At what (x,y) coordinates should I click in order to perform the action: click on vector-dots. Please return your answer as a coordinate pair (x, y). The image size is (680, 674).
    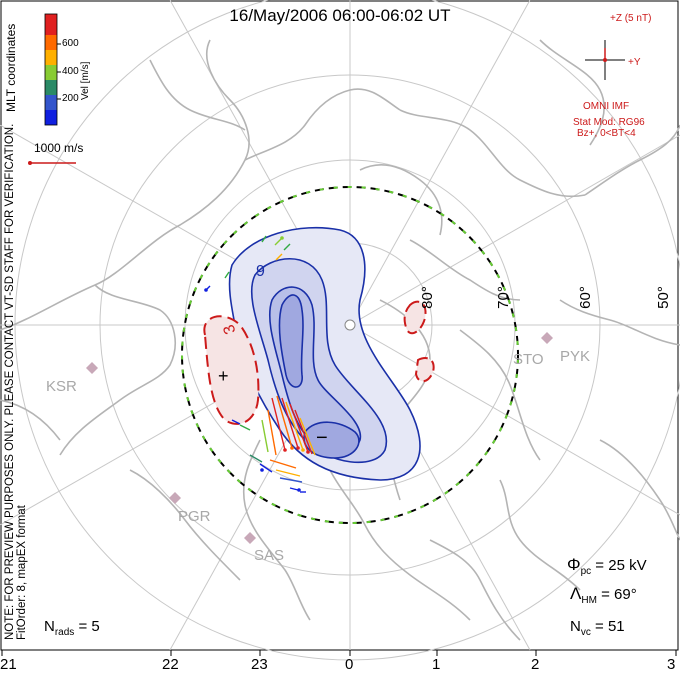
    Looking at the image, I should click on (257, 364).